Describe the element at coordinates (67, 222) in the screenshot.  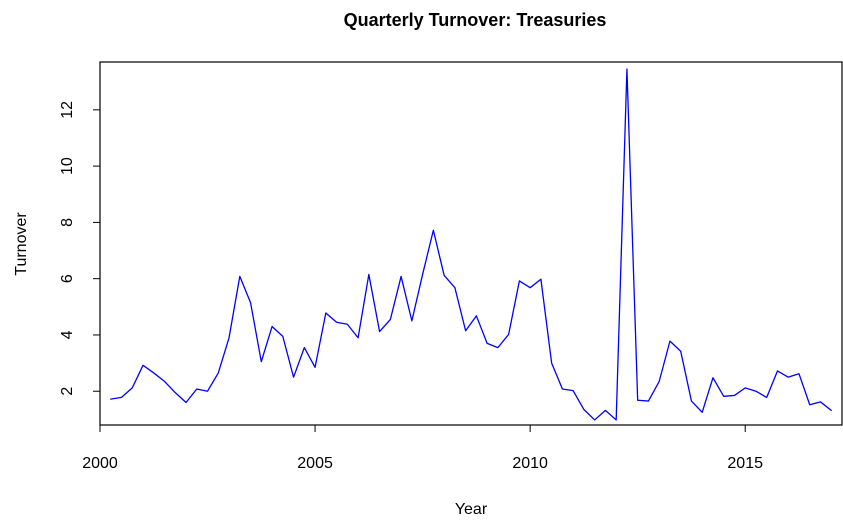
I see `y-tick-label: 8` at that location.